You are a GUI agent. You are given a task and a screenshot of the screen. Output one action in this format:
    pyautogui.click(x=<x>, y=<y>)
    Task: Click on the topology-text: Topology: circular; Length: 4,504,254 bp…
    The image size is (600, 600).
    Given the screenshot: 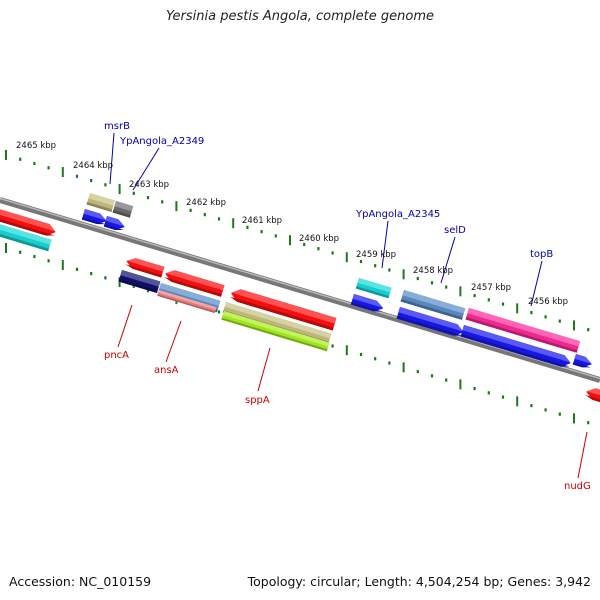 What is the action you would take?
    pyautogui.click(x=419, y=581)
    